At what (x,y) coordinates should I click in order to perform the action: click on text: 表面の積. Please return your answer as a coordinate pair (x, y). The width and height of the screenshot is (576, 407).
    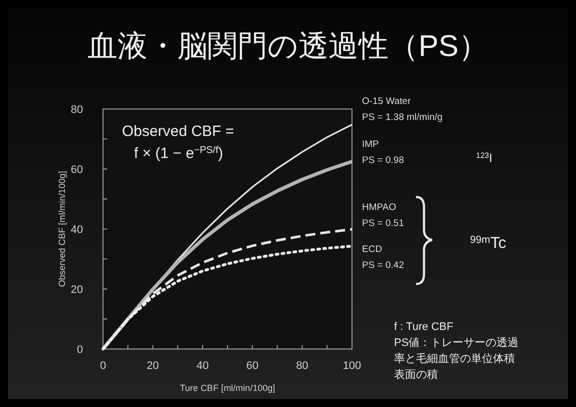
    Looking at the image, I should click on (416, 374).